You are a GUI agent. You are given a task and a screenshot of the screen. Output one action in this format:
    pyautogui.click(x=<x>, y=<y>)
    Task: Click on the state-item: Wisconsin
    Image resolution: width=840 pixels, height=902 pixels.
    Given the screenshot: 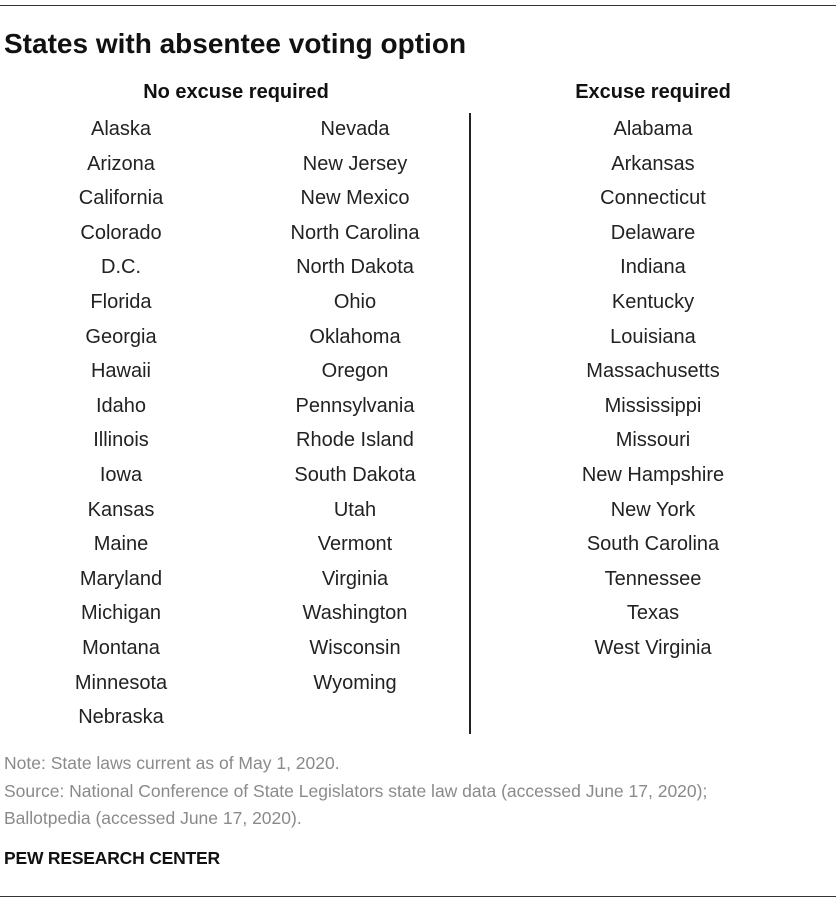 What is the action you would take?
    pyautogui.click(x=355, y=647)
    